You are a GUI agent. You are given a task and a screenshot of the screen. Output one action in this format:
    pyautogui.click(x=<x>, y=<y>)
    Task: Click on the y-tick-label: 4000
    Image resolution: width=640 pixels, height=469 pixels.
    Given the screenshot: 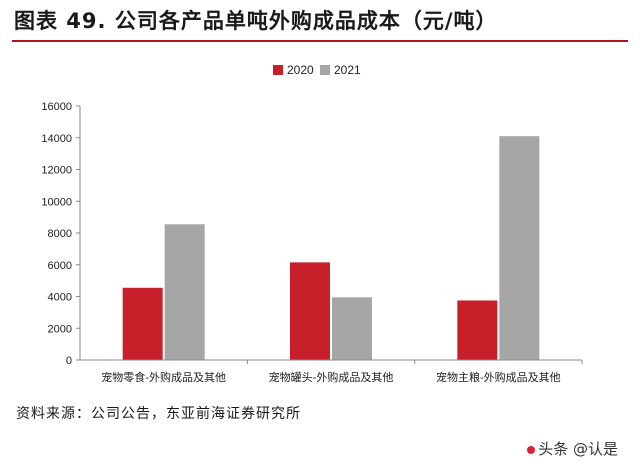 What is the action you would take?
    pyautogui.click(x=60, y=298)
    